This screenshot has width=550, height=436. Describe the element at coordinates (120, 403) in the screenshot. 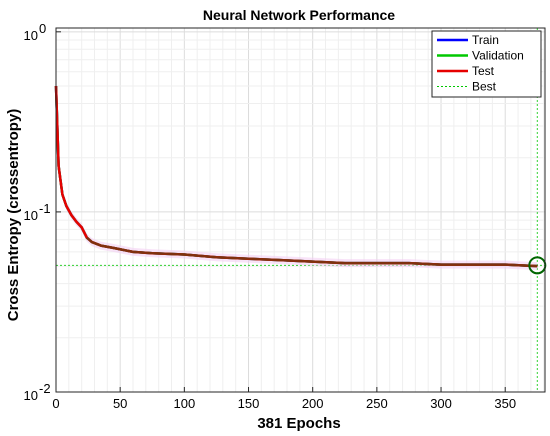

I see `x-tick-label: 50` at that location.